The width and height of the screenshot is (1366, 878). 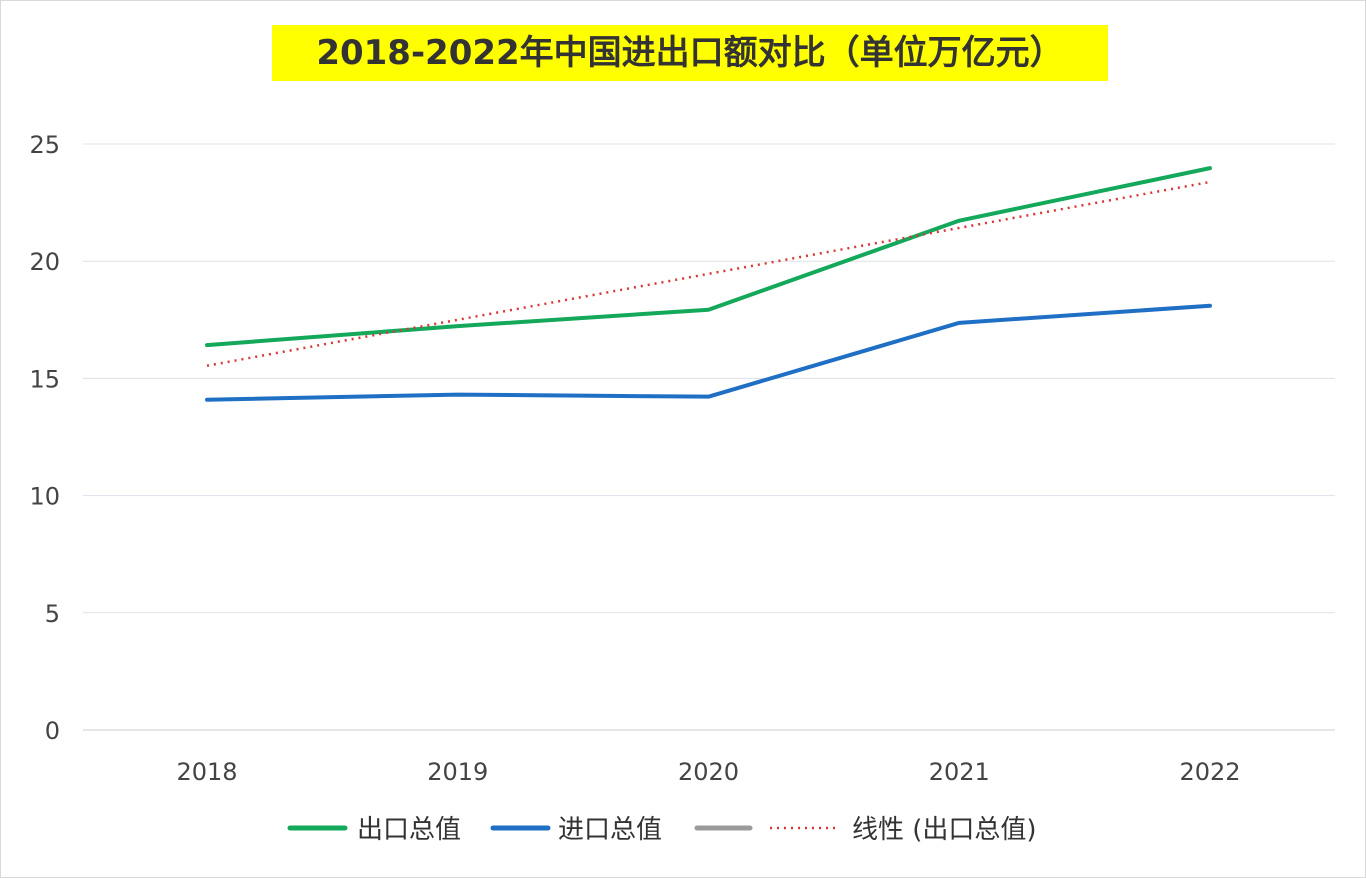 What do you see at coordinates (457, 772) in the screenshot?
I see `x-tick-label: 2019` at bounding box center [457, 772].